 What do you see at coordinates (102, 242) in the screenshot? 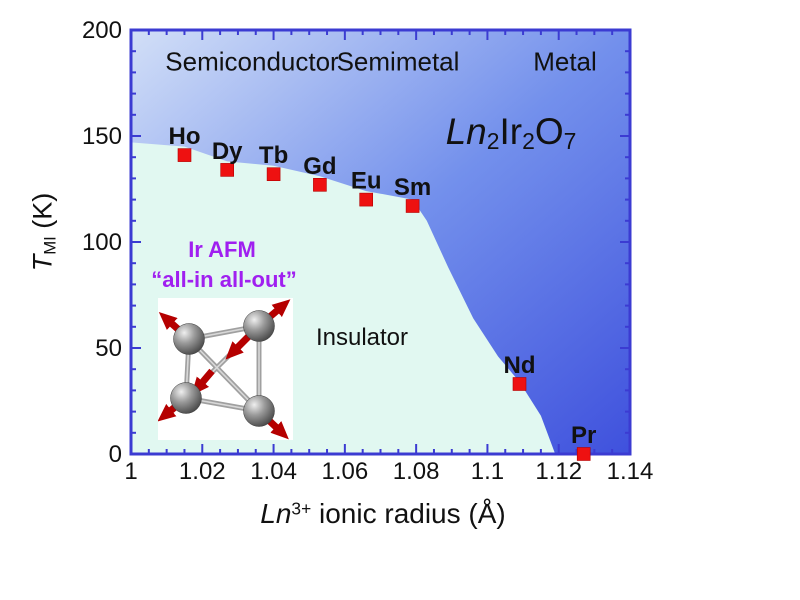
I see `y-tick-label-100: 100` at bounding box center [102, 242].